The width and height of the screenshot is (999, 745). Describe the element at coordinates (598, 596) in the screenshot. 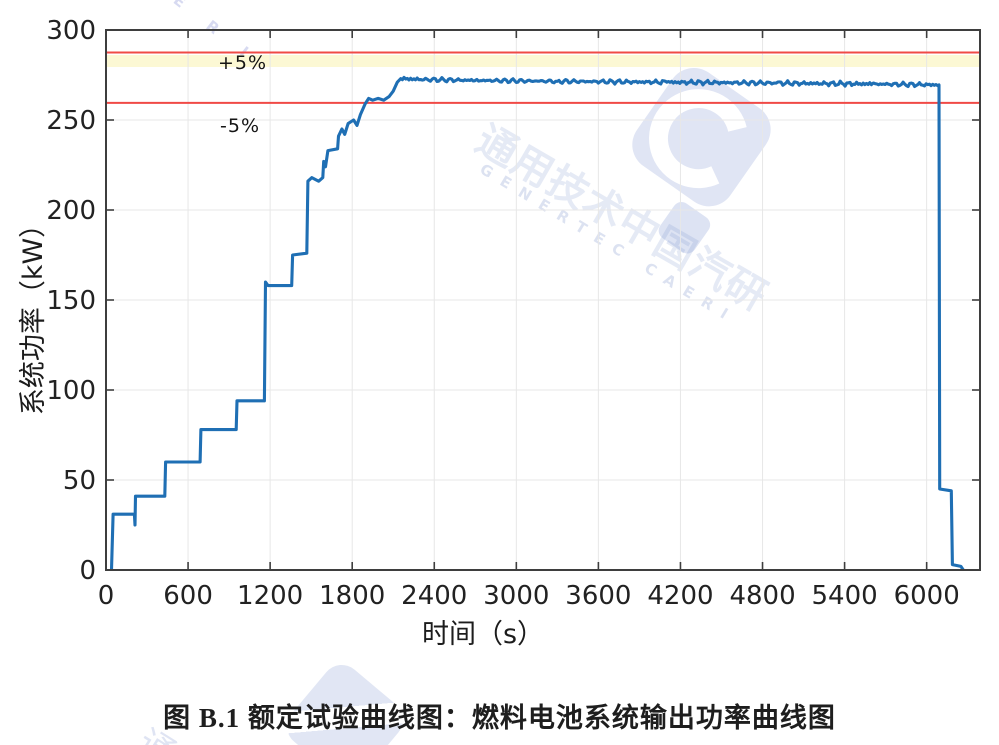

I see `x-tick-label: 3600` at that location.